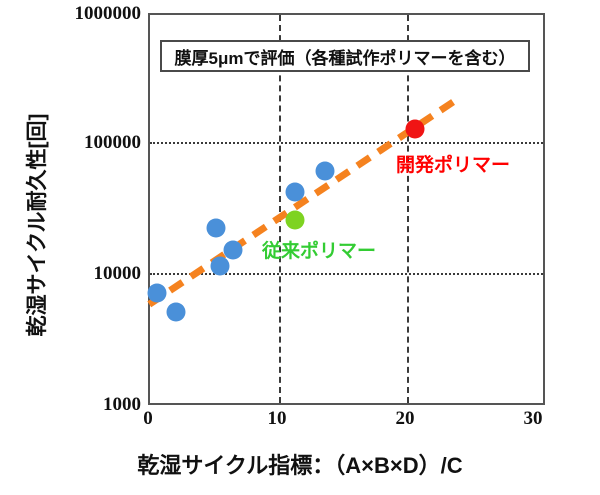 This screenshot has width=600, height=495. I want to click on x-tick-0: 0, so click(148, 418).